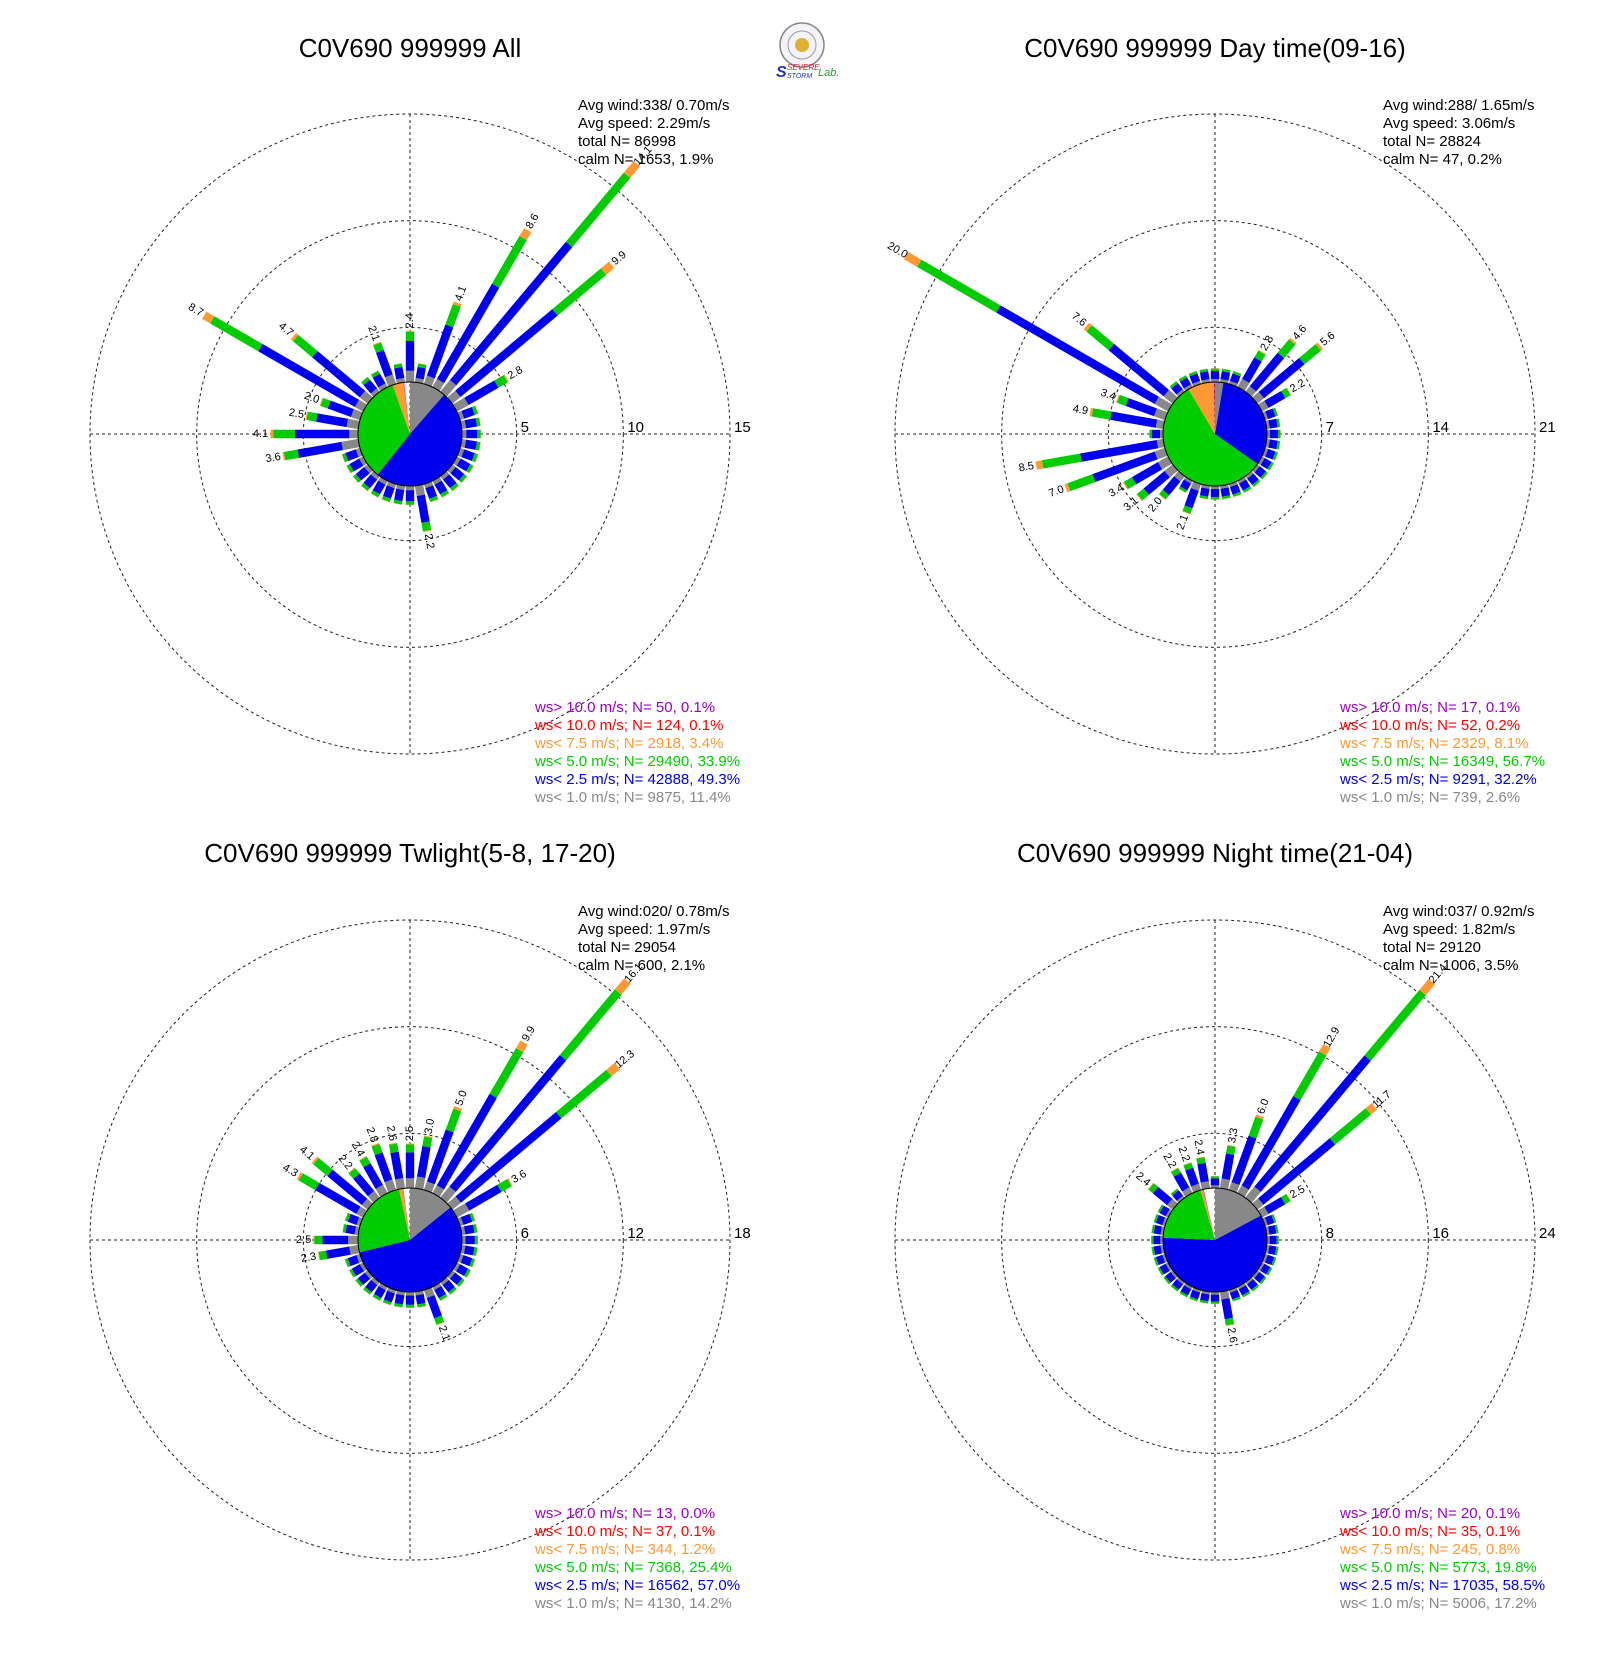  I want to click on bar-value-label: 4.1, so click(461, 293).